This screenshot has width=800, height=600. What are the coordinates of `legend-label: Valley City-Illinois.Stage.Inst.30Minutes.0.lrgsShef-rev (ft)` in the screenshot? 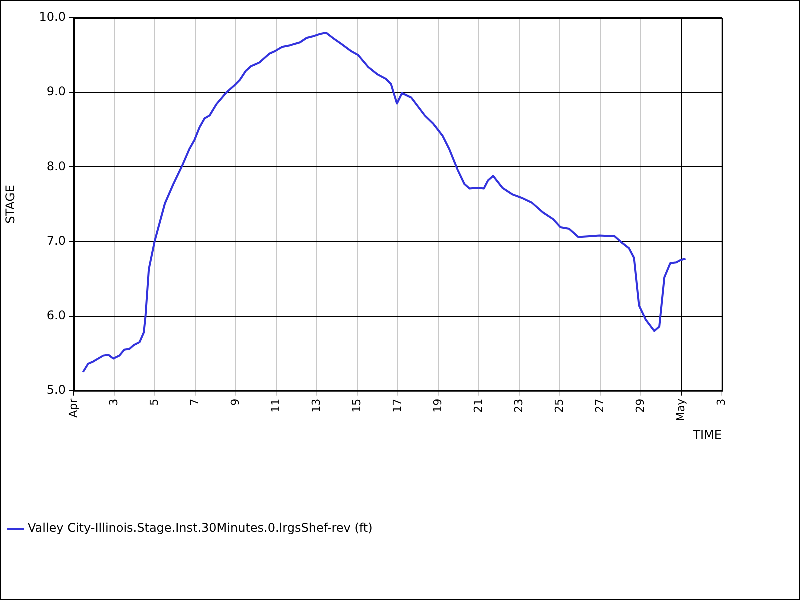 It's located at (200, 528).